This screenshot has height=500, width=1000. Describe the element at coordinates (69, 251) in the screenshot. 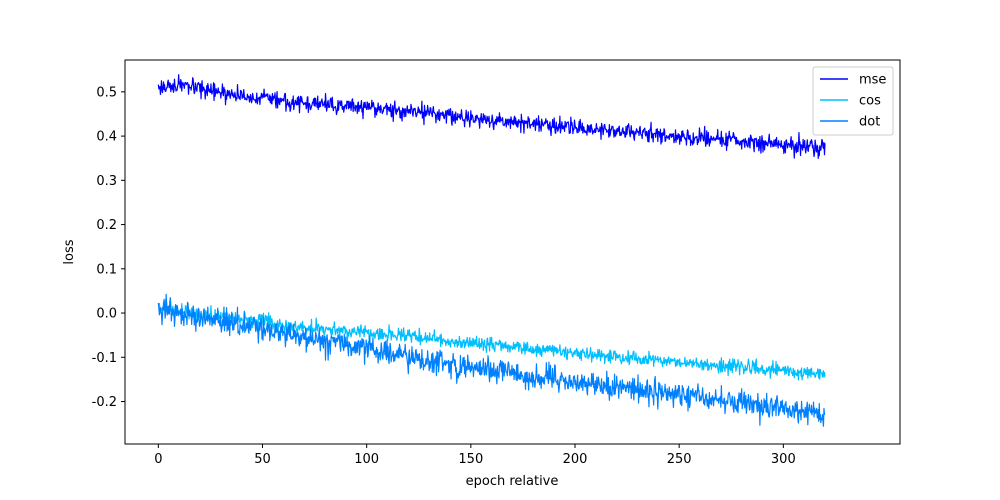

I see `y-axis-label: loss` at that location.